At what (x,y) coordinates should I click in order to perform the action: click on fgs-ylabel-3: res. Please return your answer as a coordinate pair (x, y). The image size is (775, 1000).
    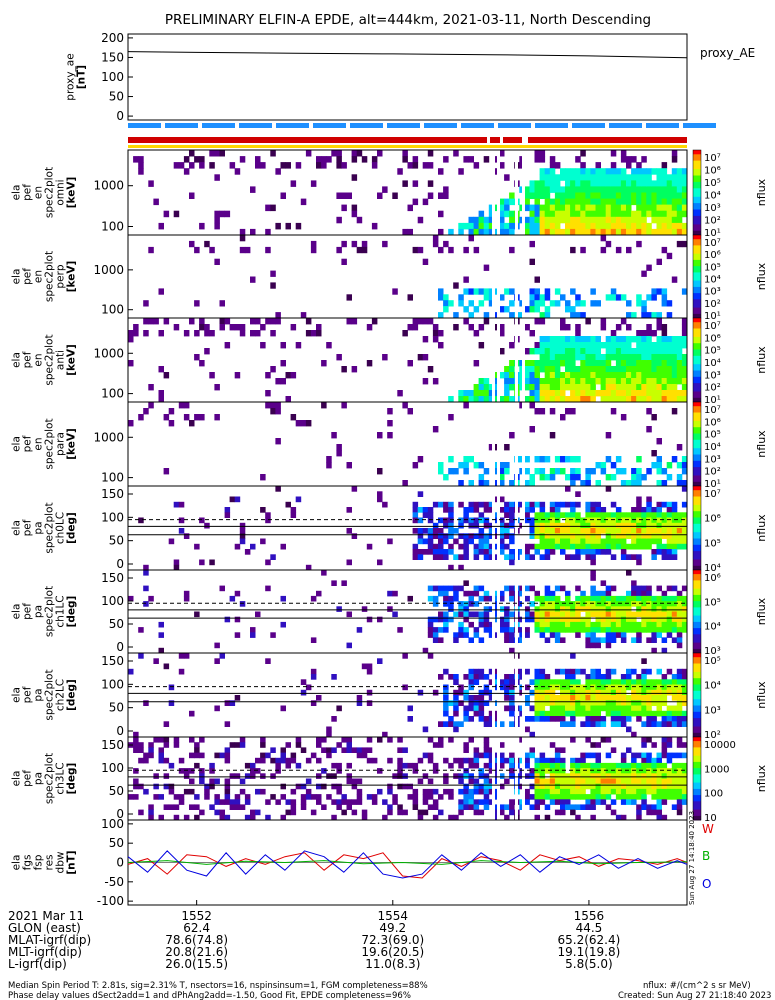
    Looking at the image, I should click on (50, 862).